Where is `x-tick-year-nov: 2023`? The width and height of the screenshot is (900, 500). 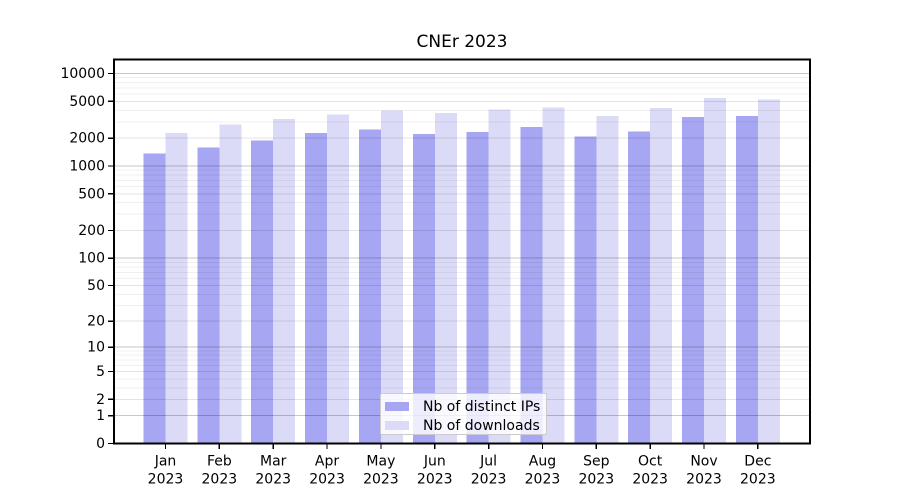
x-tick-year-nov: 2023 is located at coordinates (704, 480).